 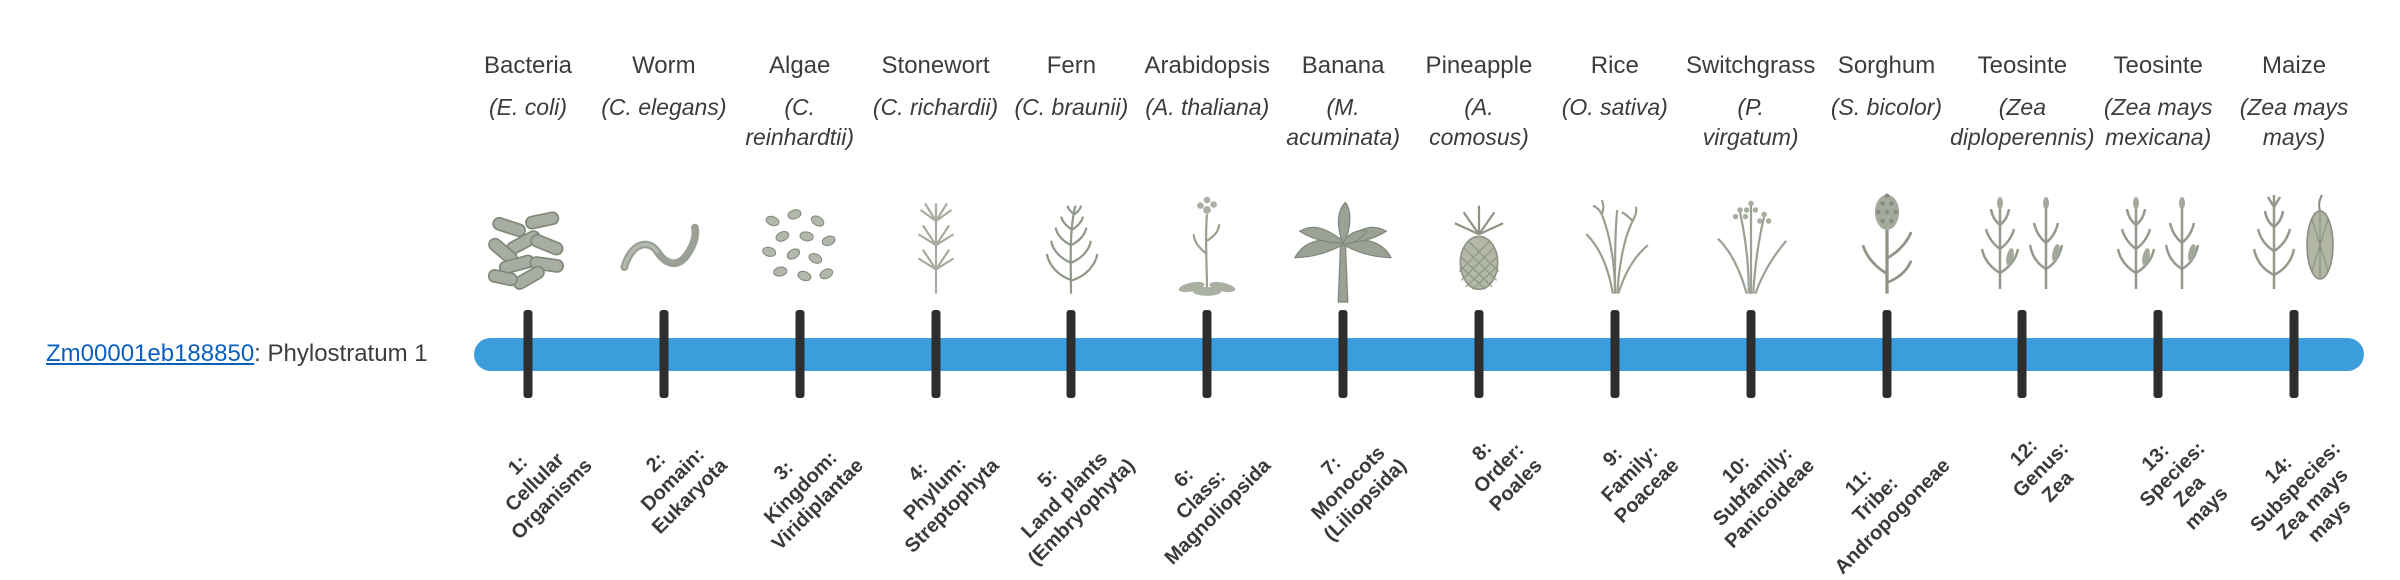 I want to click on organism-name: Sorghum, so click(x=1886, y=65).